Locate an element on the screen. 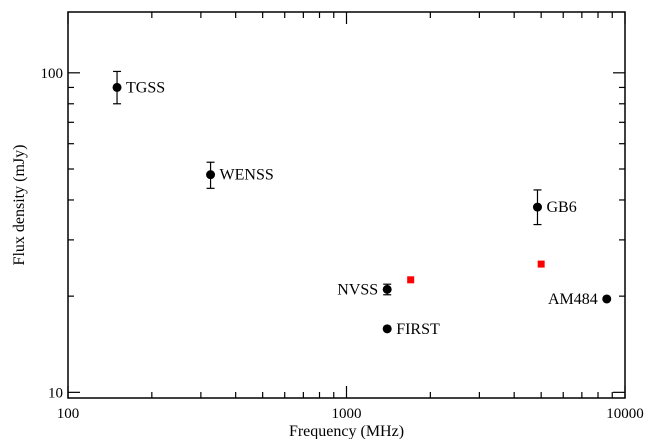  point-label: FIRST is located at coordinates (418, 329).